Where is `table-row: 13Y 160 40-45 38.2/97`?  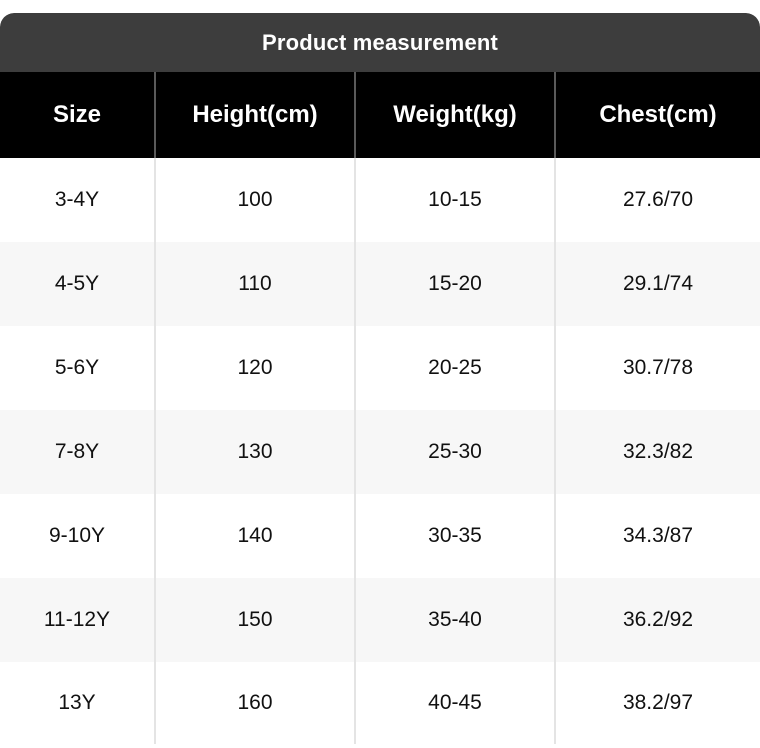 table-row: 13Y 160 40-45 38.2/97 is located at coordinates (380, 703).